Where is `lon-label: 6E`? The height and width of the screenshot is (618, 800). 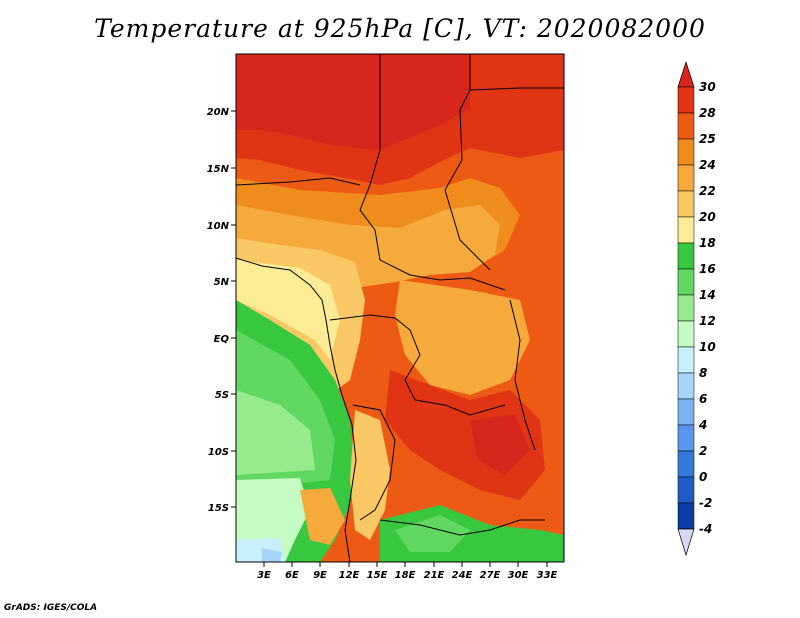 lon-label: 6E is located at coordinates (292, 575).